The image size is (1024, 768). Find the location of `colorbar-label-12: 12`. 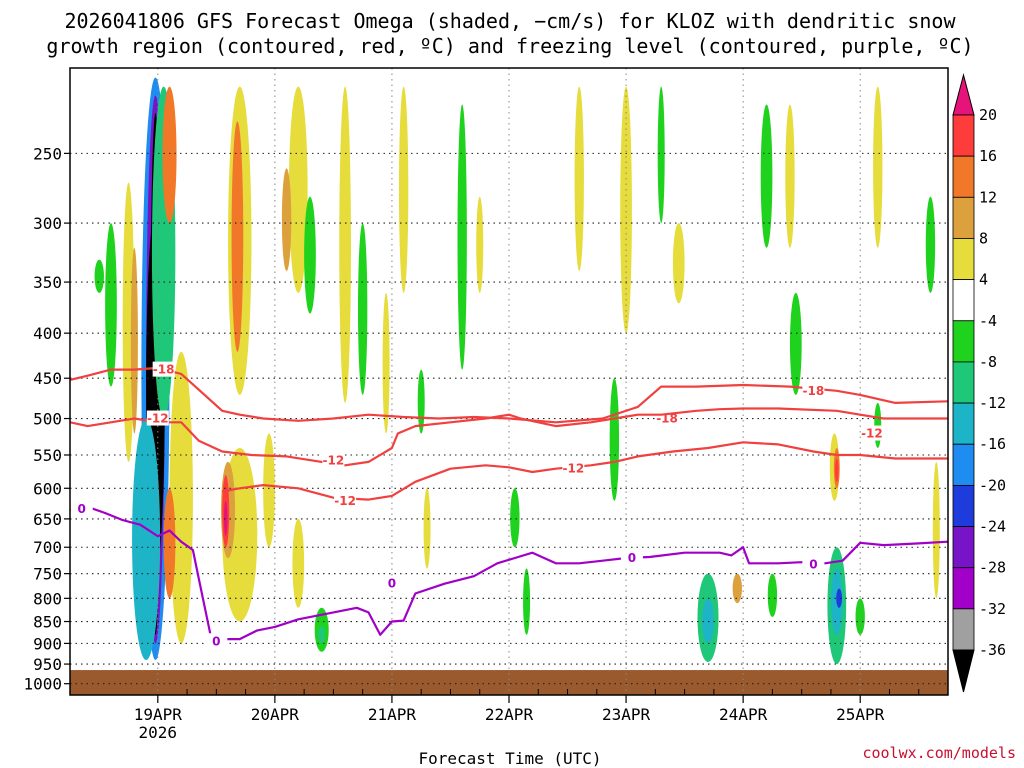

colorbar-label-12: 12 is located at coordinates (988, 197).